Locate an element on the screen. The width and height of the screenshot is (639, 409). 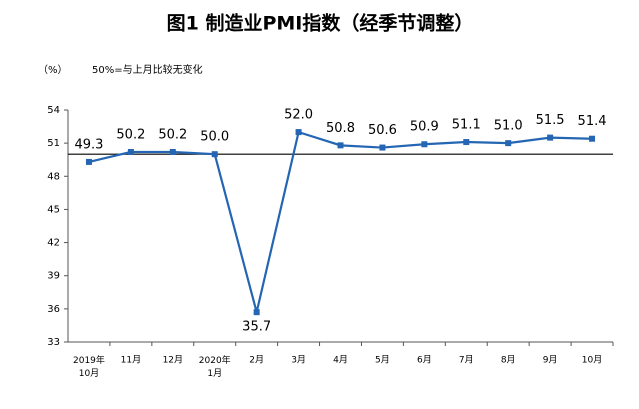
x-tick-label: 6月 is located at coordinates (424, 360).